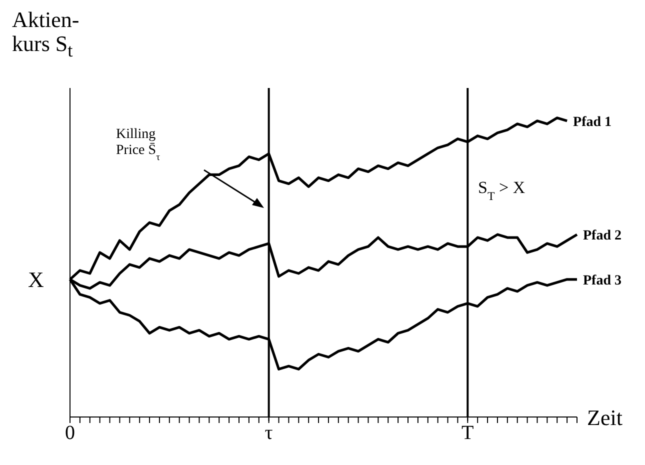  What do you see at coordinates (36, 279) in the screenshot?
I see `text: X` at bounding box center [36, 279].